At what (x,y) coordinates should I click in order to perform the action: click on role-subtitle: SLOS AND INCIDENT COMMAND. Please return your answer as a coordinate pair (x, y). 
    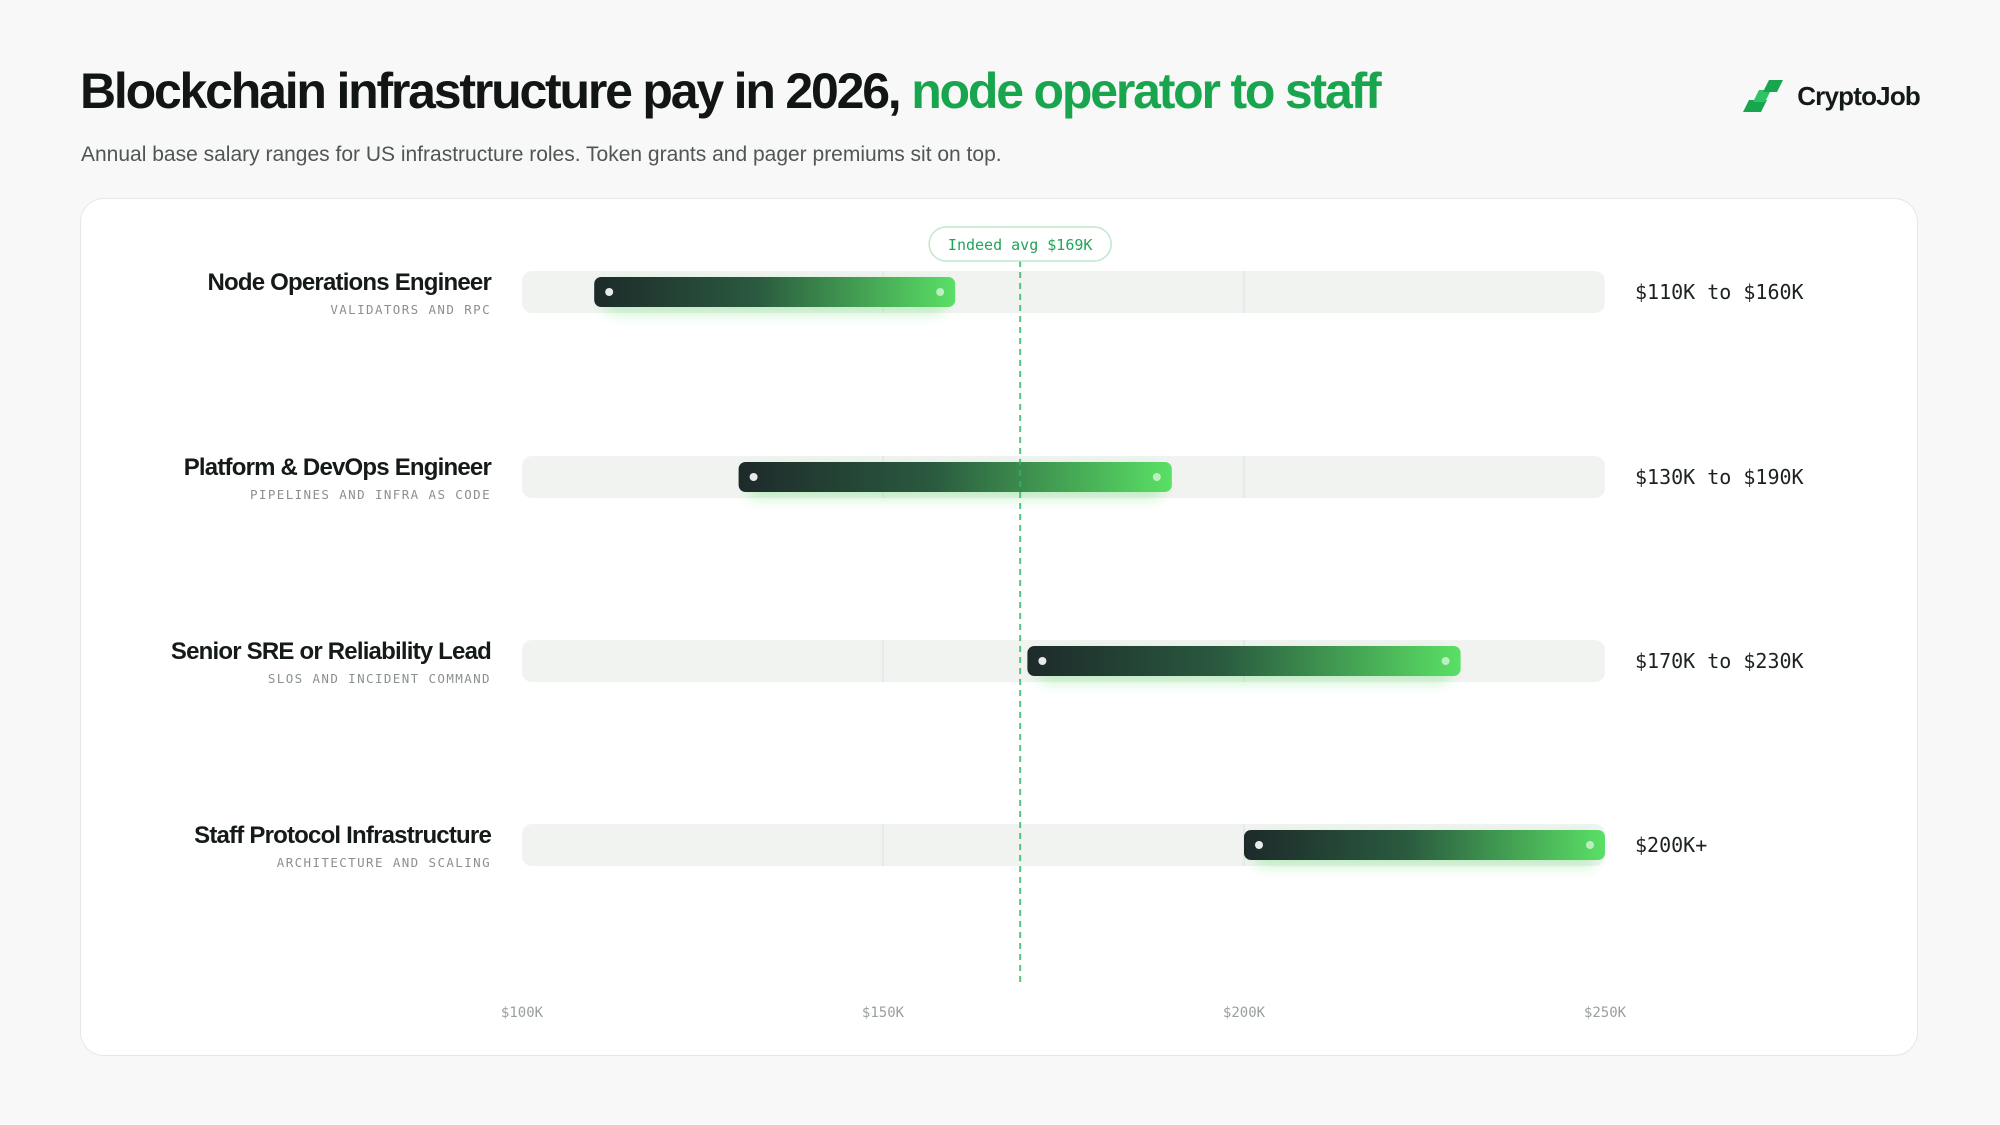
    Looking at the image, I should click on (379, 678).